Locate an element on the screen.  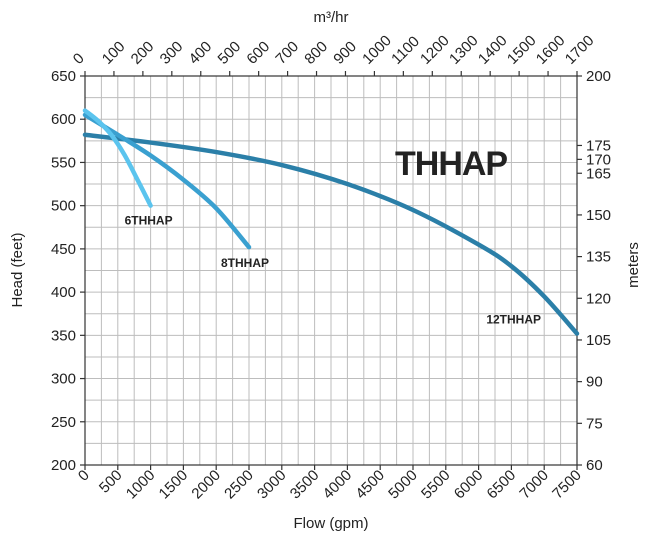
x2-tick-label: 700 is located at coordinates (287, 53).